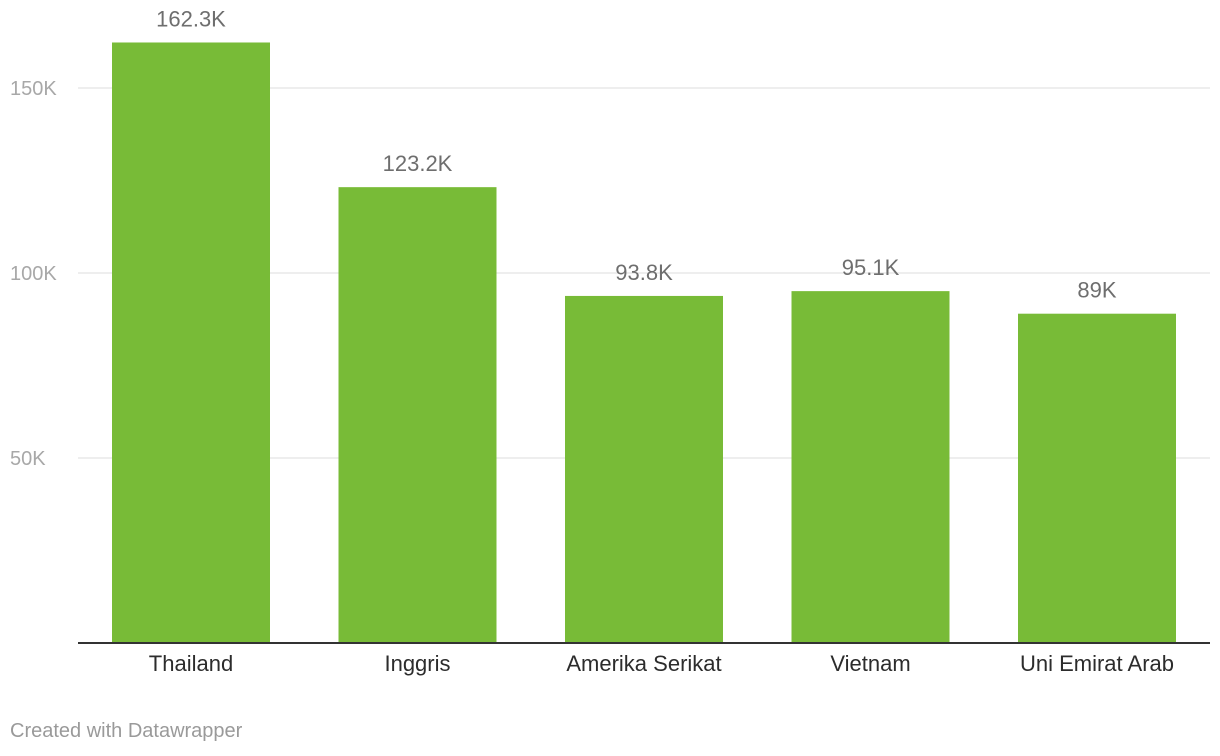  What do you see at coordinates (28, 459) in the screenshot?
I see `y-tick-label: 50K` at bounding box center [28, 459].